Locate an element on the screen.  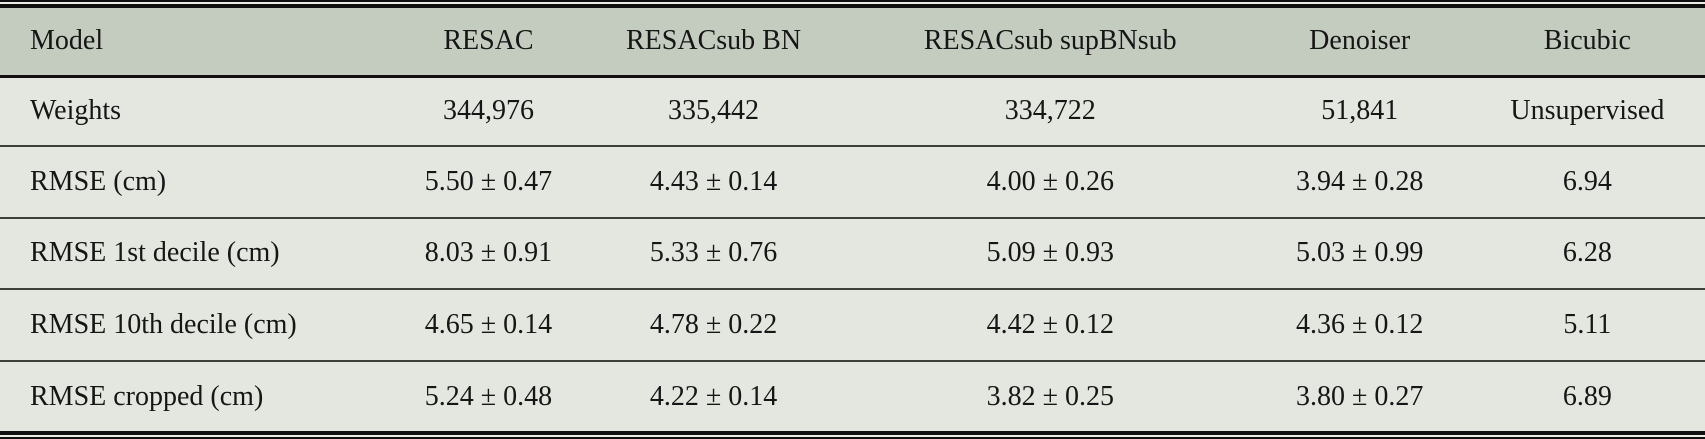
cell-value: 344,976 is located at coordinates (488, 111).